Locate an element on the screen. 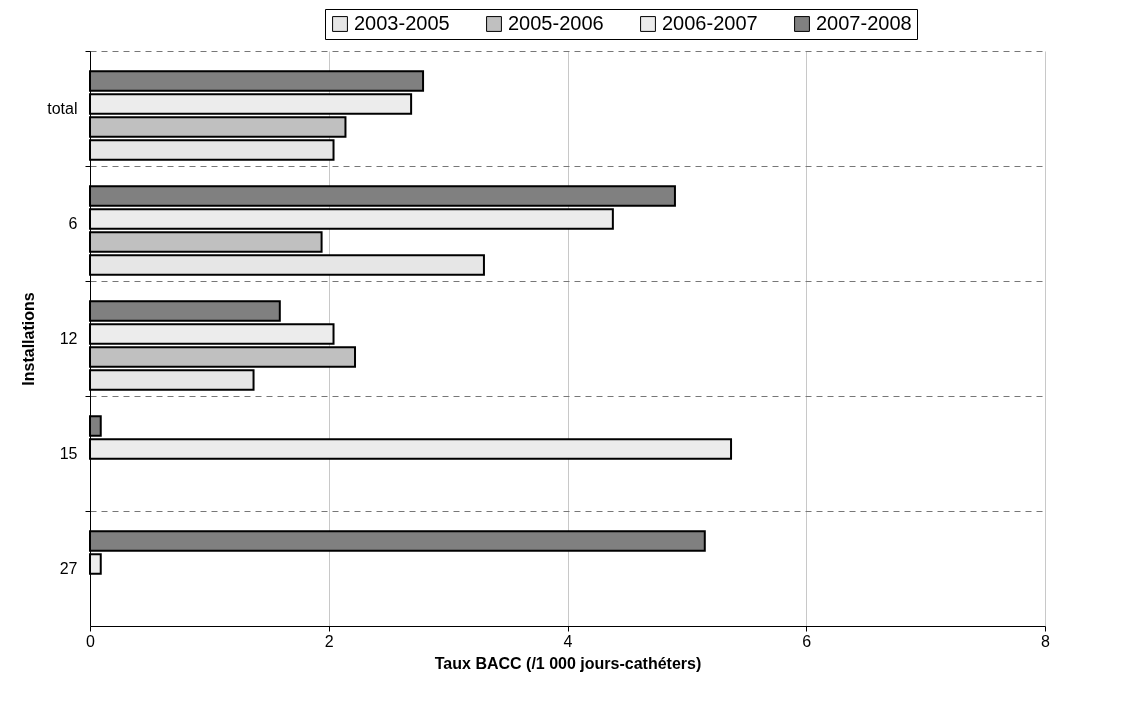 The image size is (1130, 726). legend-label: 2003-2005 is located at coordinates (402, 23).